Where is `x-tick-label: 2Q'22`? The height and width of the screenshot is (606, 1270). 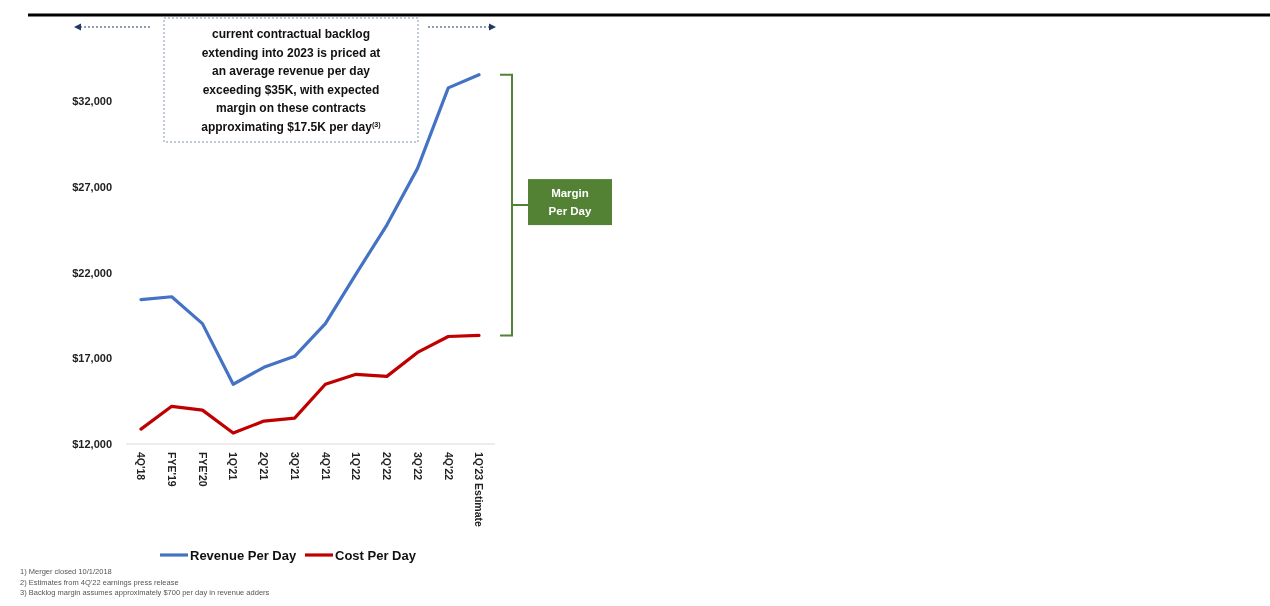
x-tick-label: 2Q'22 is located at coordinates (387, 466).